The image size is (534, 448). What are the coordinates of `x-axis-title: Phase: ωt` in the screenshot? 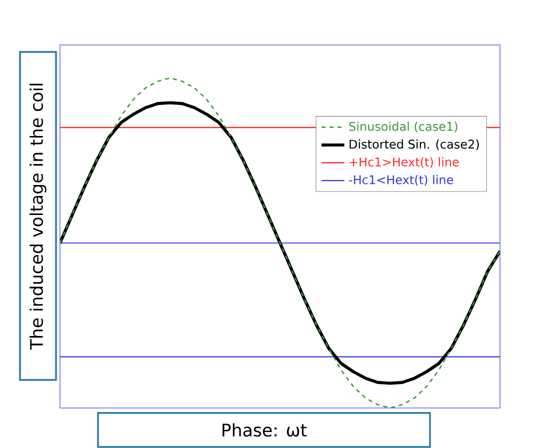 It's located at (264, 430).